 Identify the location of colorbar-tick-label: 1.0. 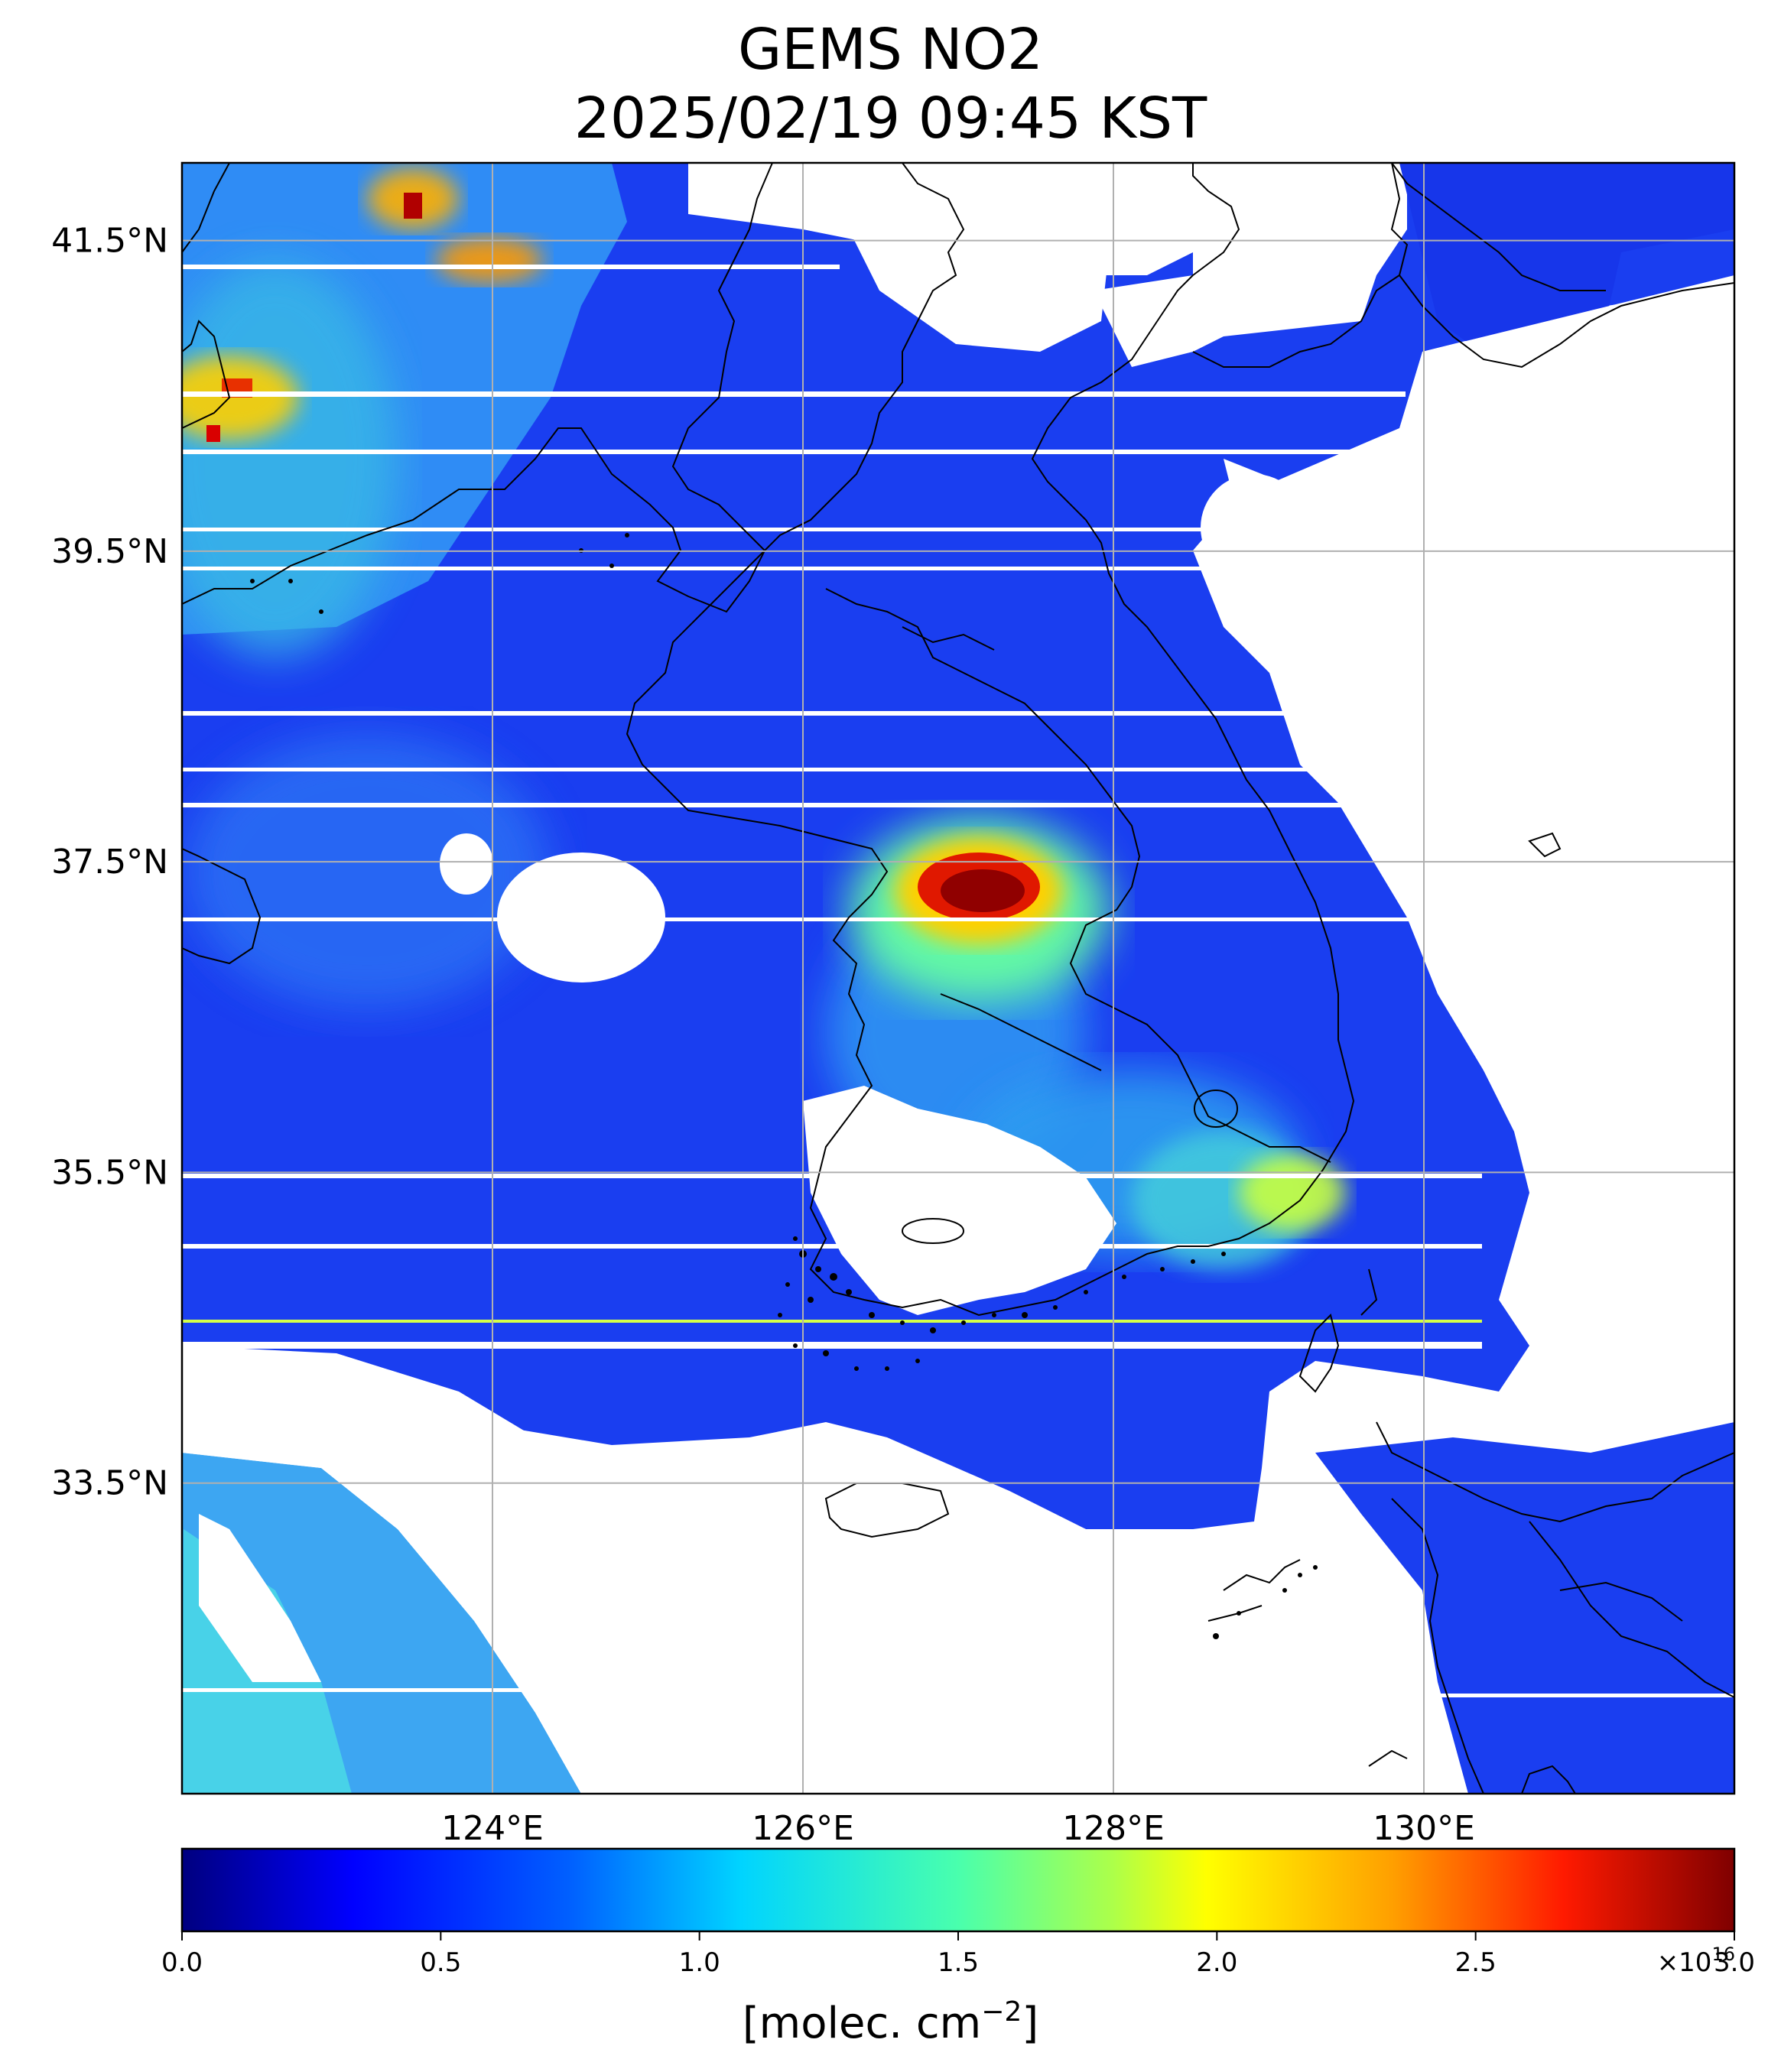
(699, 1963).